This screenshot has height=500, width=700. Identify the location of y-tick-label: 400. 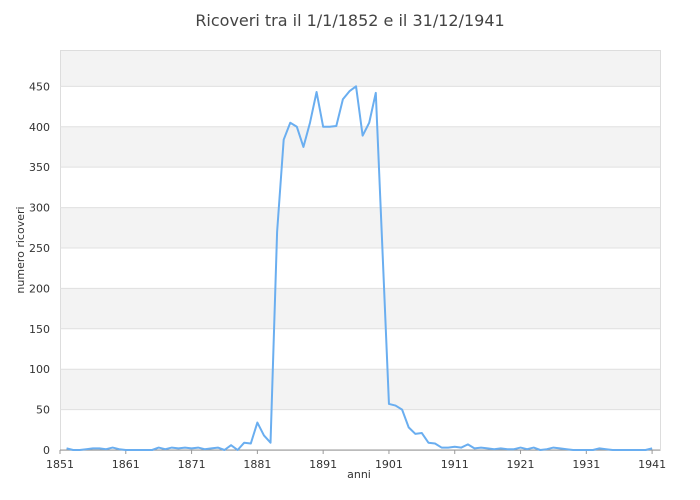
(39, 127).